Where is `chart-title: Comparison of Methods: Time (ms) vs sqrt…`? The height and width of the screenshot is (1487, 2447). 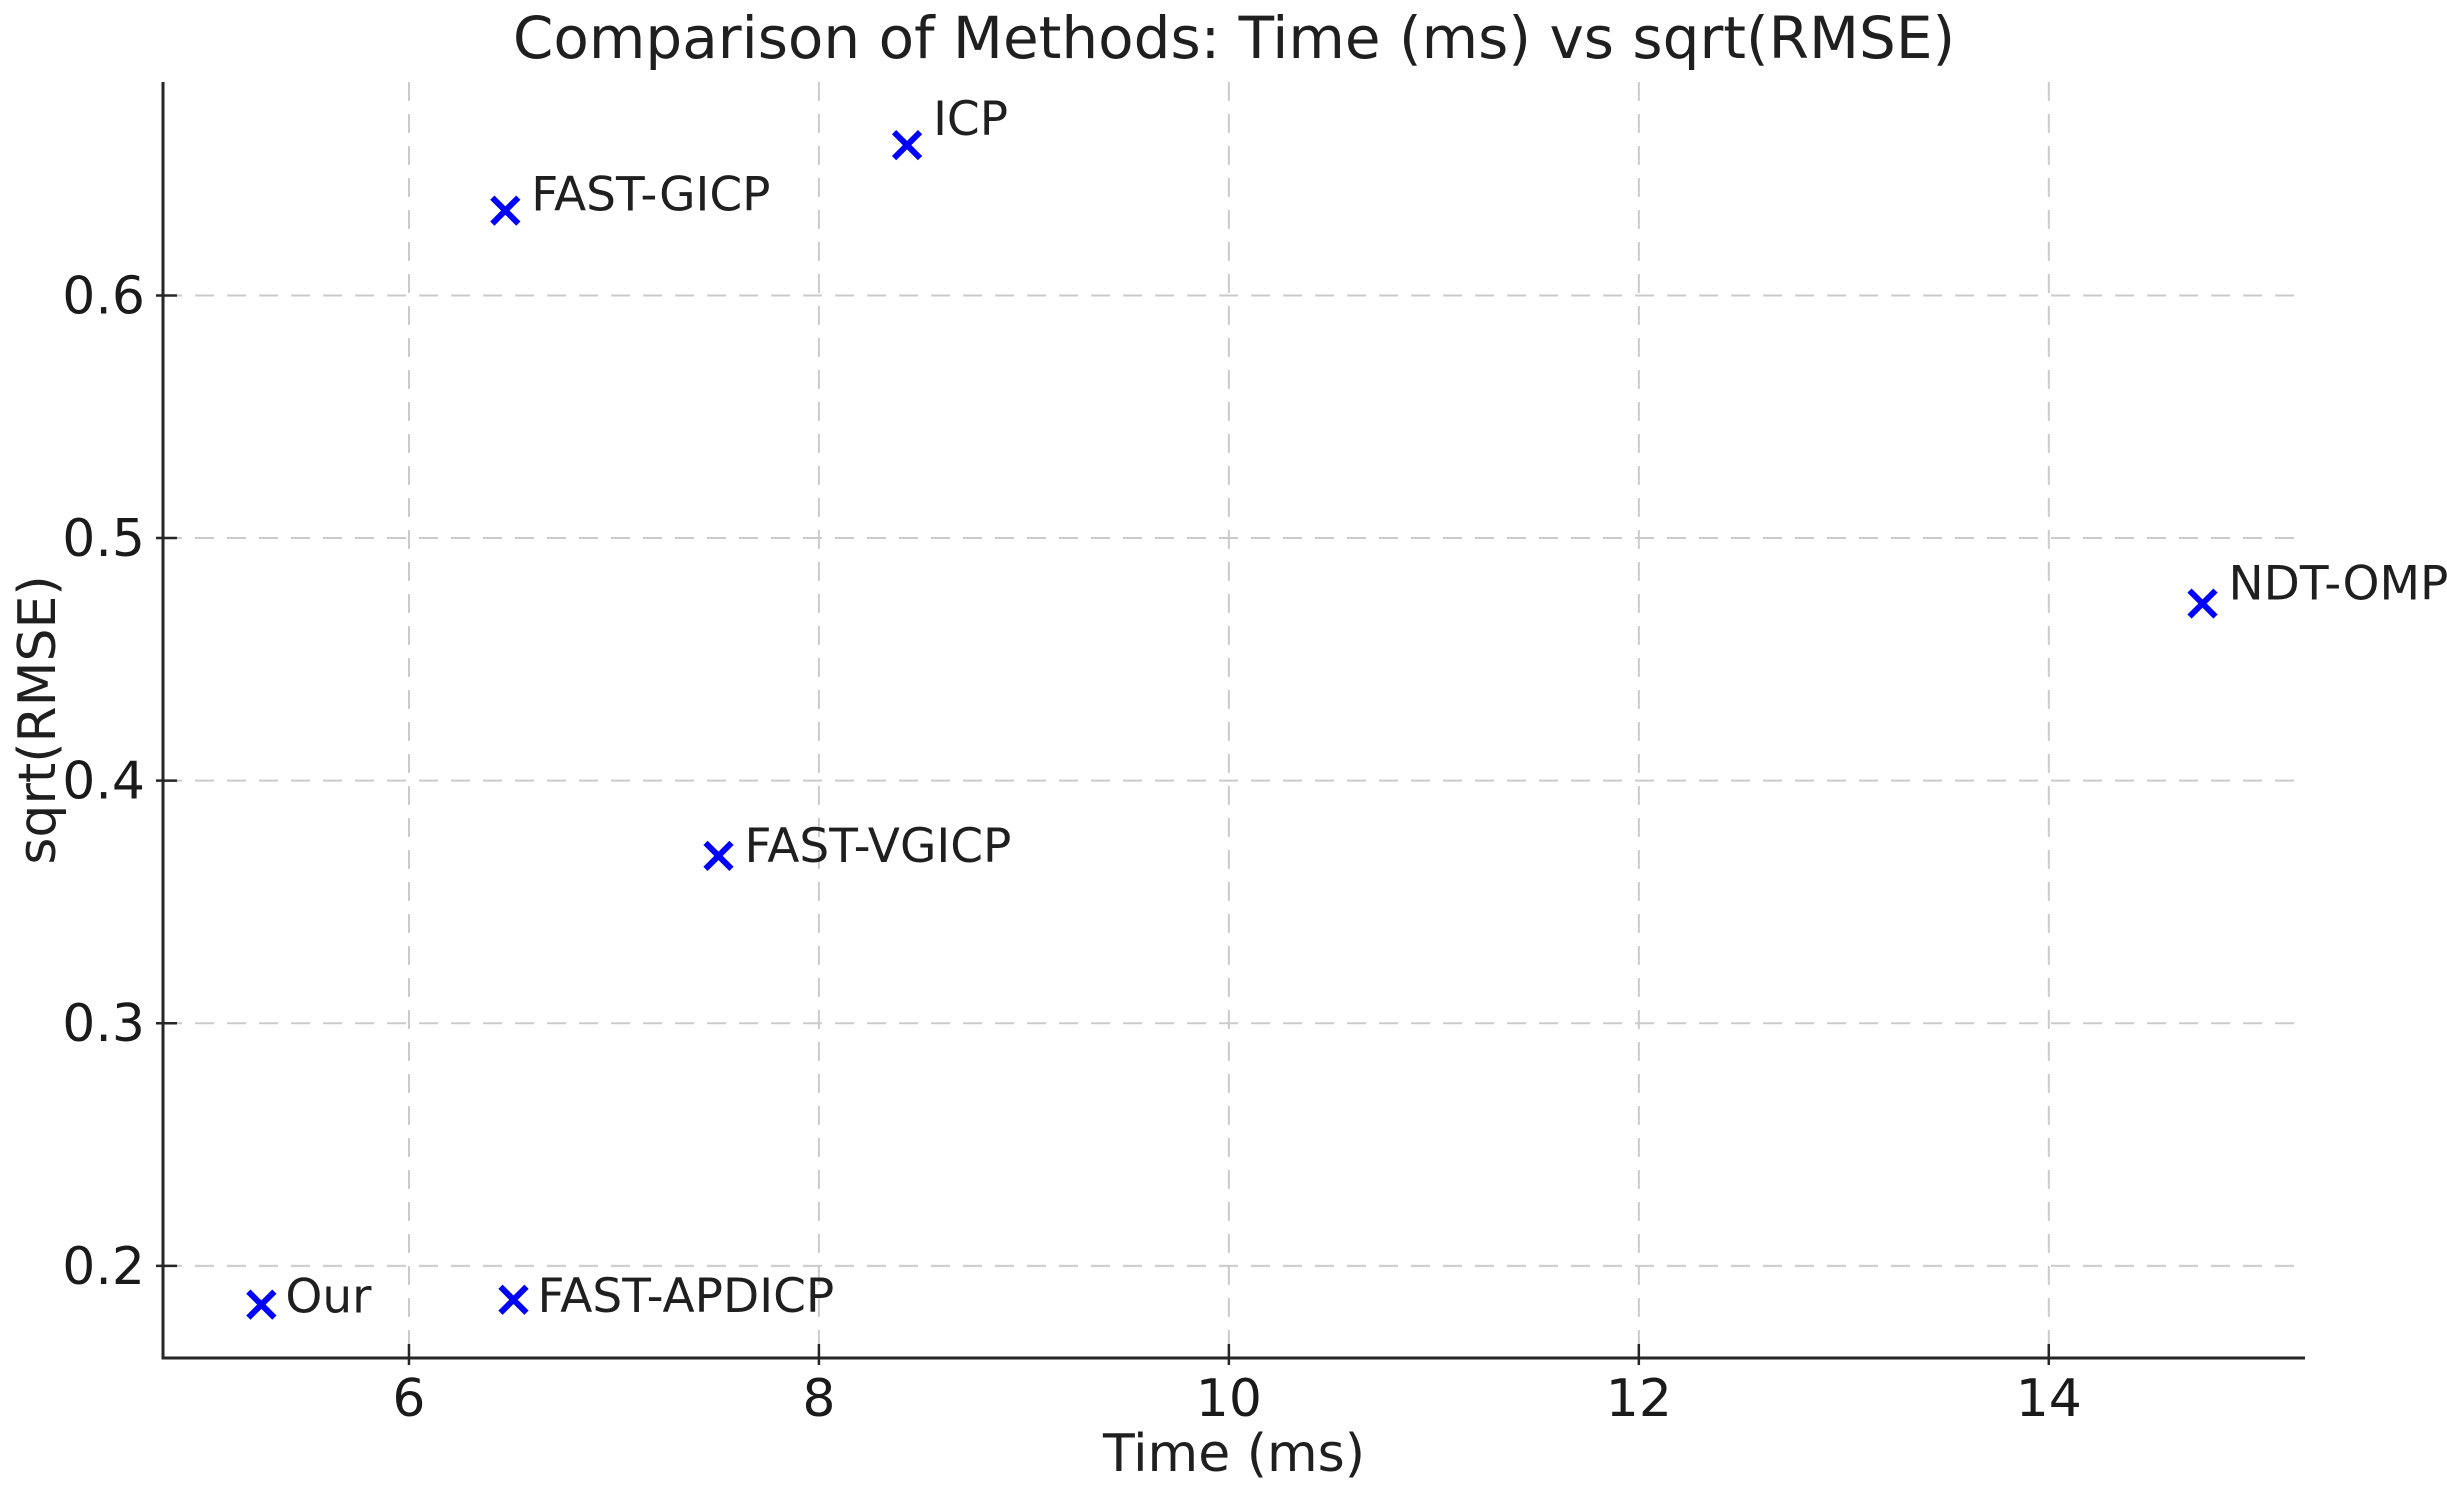 chart-title: Comparison of Methods: Time (ms) vs sqrt… is located at coordinates (1234, 38).